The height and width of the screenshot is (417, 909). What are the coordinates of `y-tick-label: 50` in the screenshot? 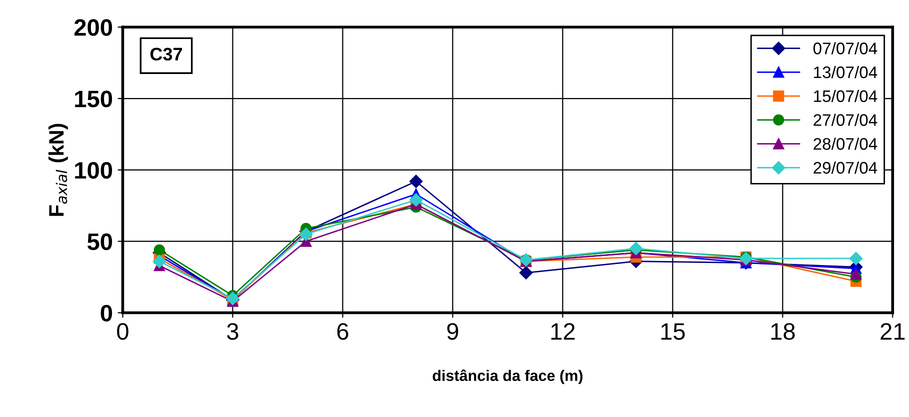 It's located at (99, 241).